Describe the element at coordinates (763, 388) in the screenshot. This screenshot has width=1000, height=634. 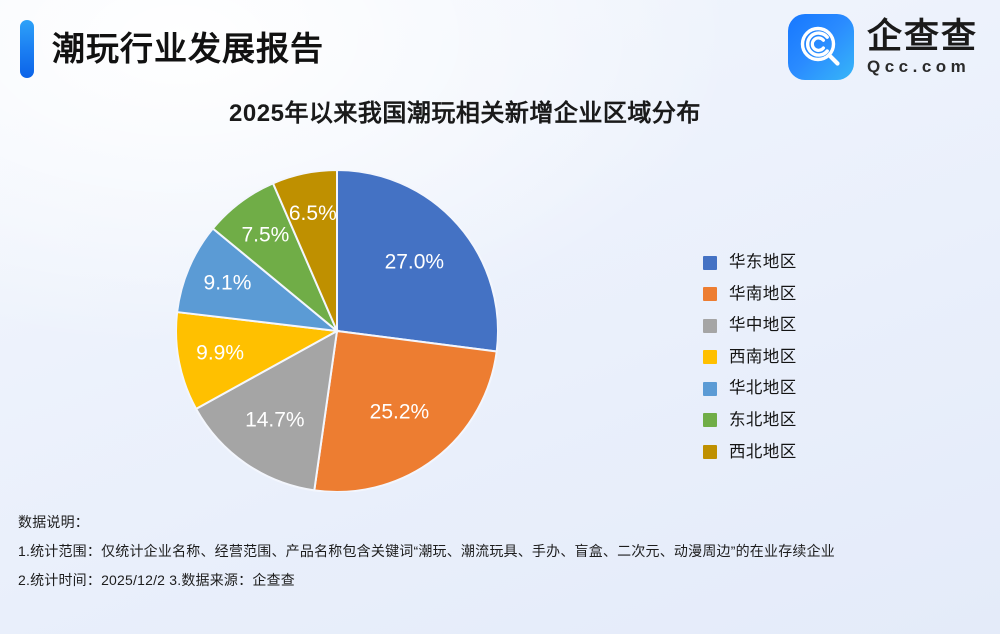
I see `legend-label: 华北地区` at that location.